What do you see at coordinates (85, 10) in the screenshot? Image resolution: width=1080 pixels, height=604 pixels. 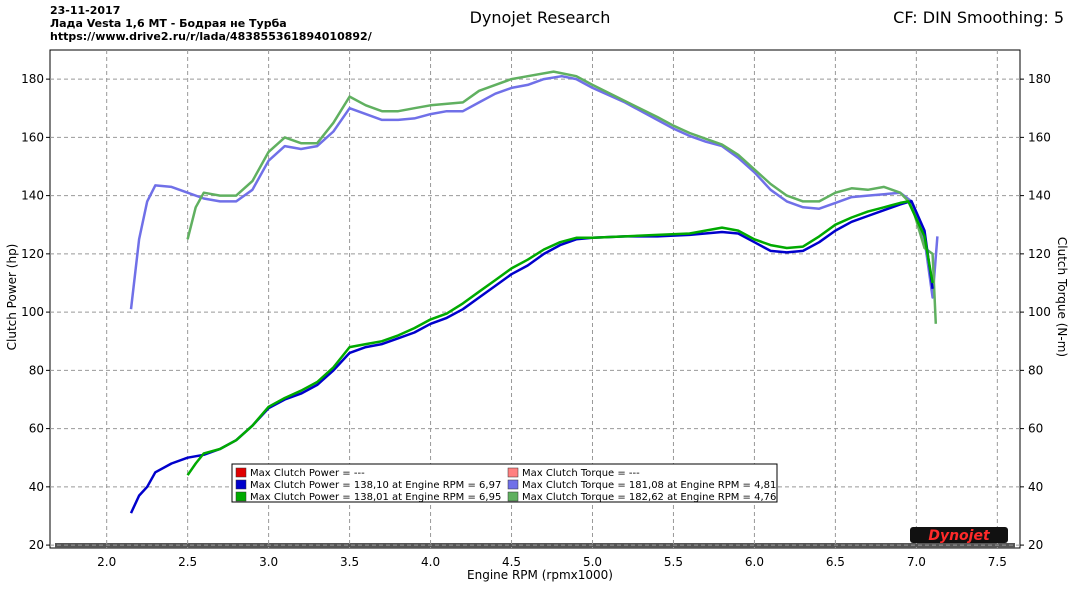 I see `header-line: 23-11-2017` at bounding box center [85, 10].